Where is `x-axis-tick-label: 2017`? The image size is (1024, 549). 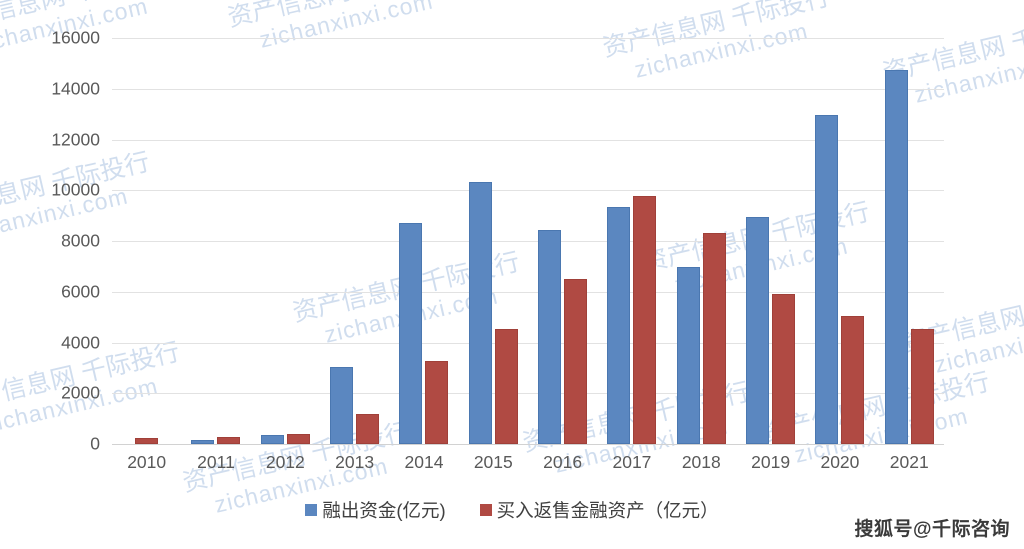
x-axis-tick-label: 2017 is located at coordinates (632, 462).